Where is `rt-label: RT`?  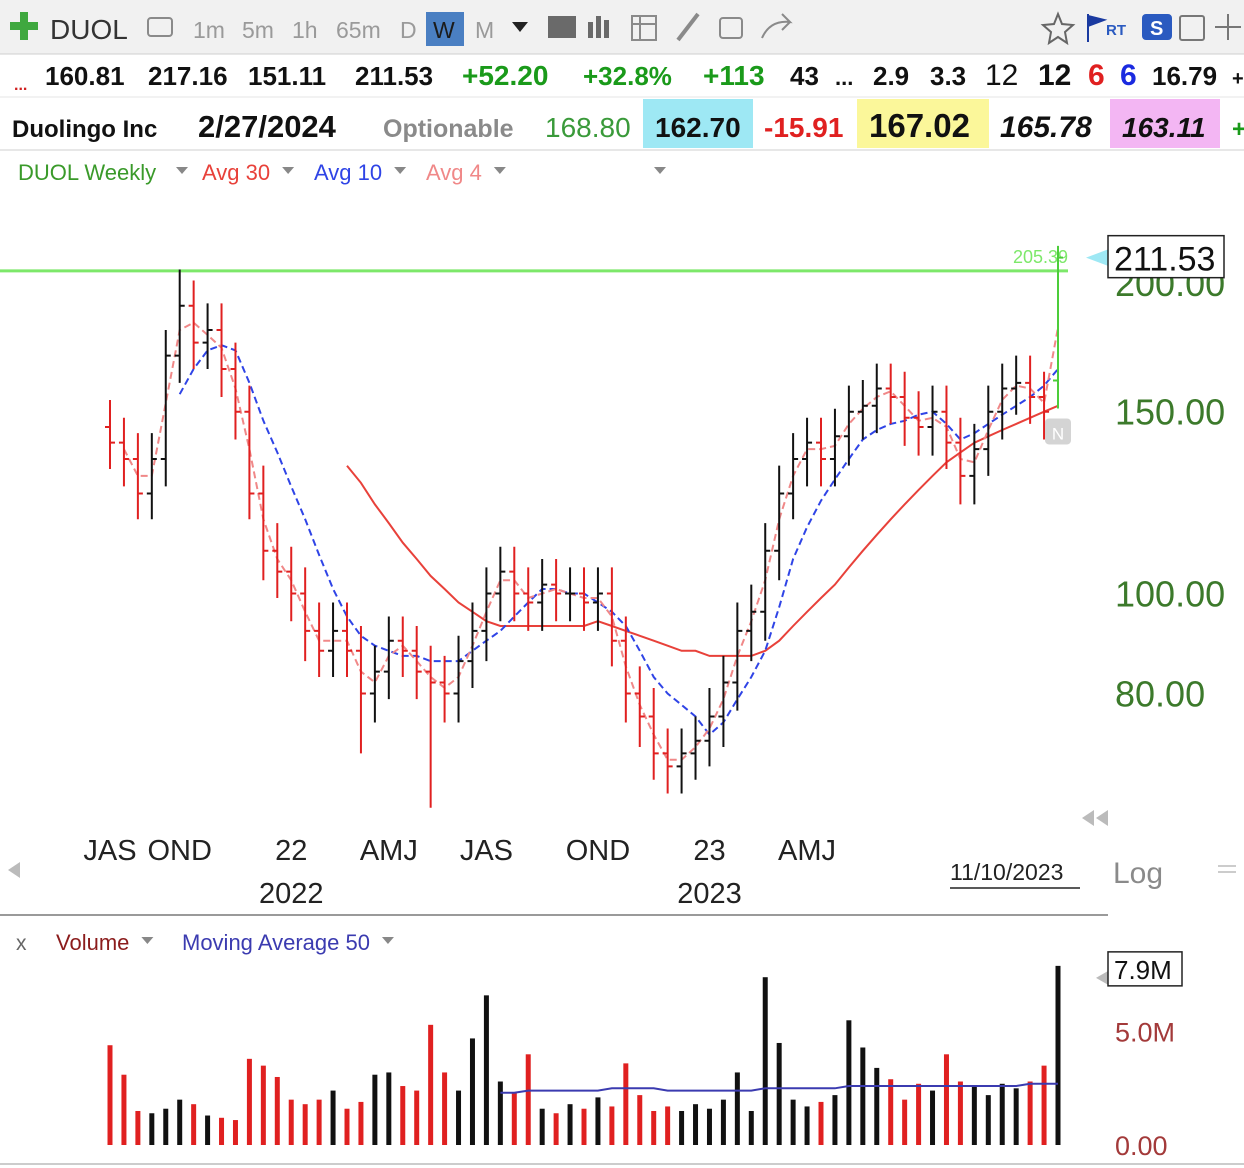
rt-label: RT is located at coordinates (1116, 30).